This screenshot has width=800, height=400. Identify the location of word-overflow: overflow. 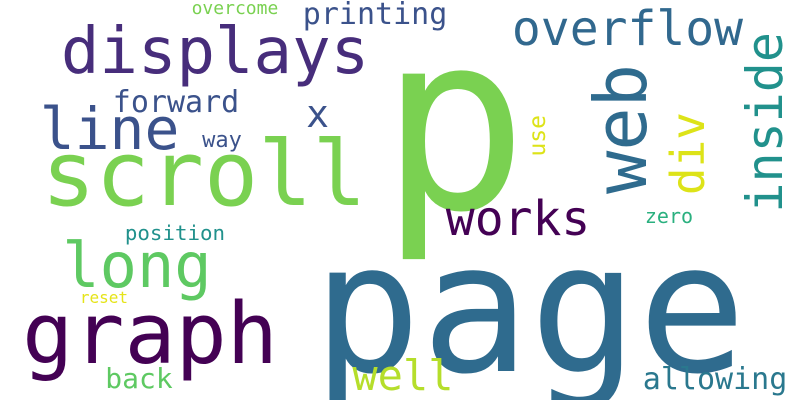
(627, 29).